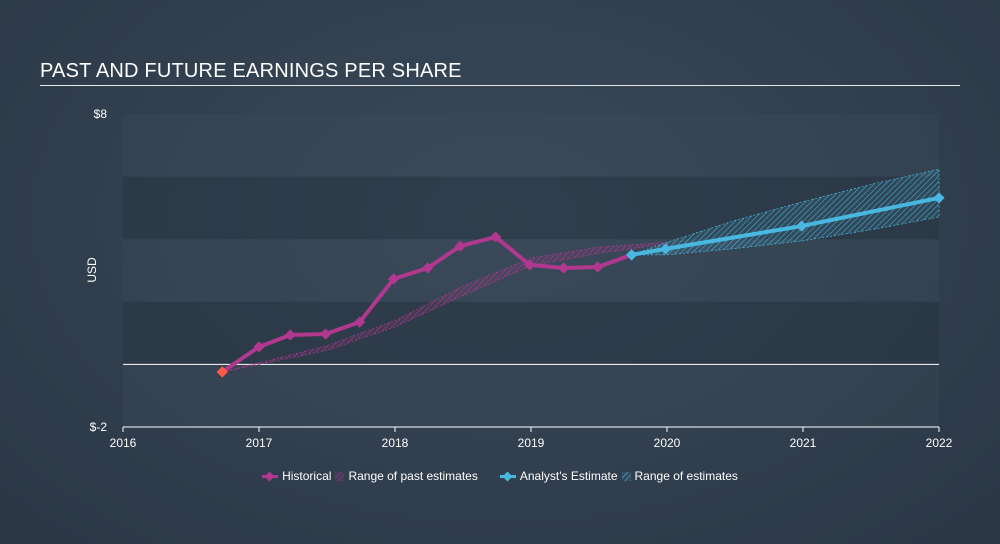  What do you see at coordinates (307, 476) in the screenshot?
I see `legend-label: Historical` at bounding box center [307, 476].